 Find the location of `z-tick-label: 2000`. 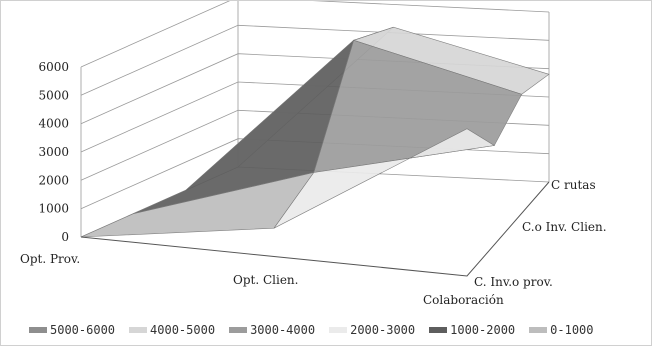

z-tick-label: 2000 is located at coordinates (53, 180).